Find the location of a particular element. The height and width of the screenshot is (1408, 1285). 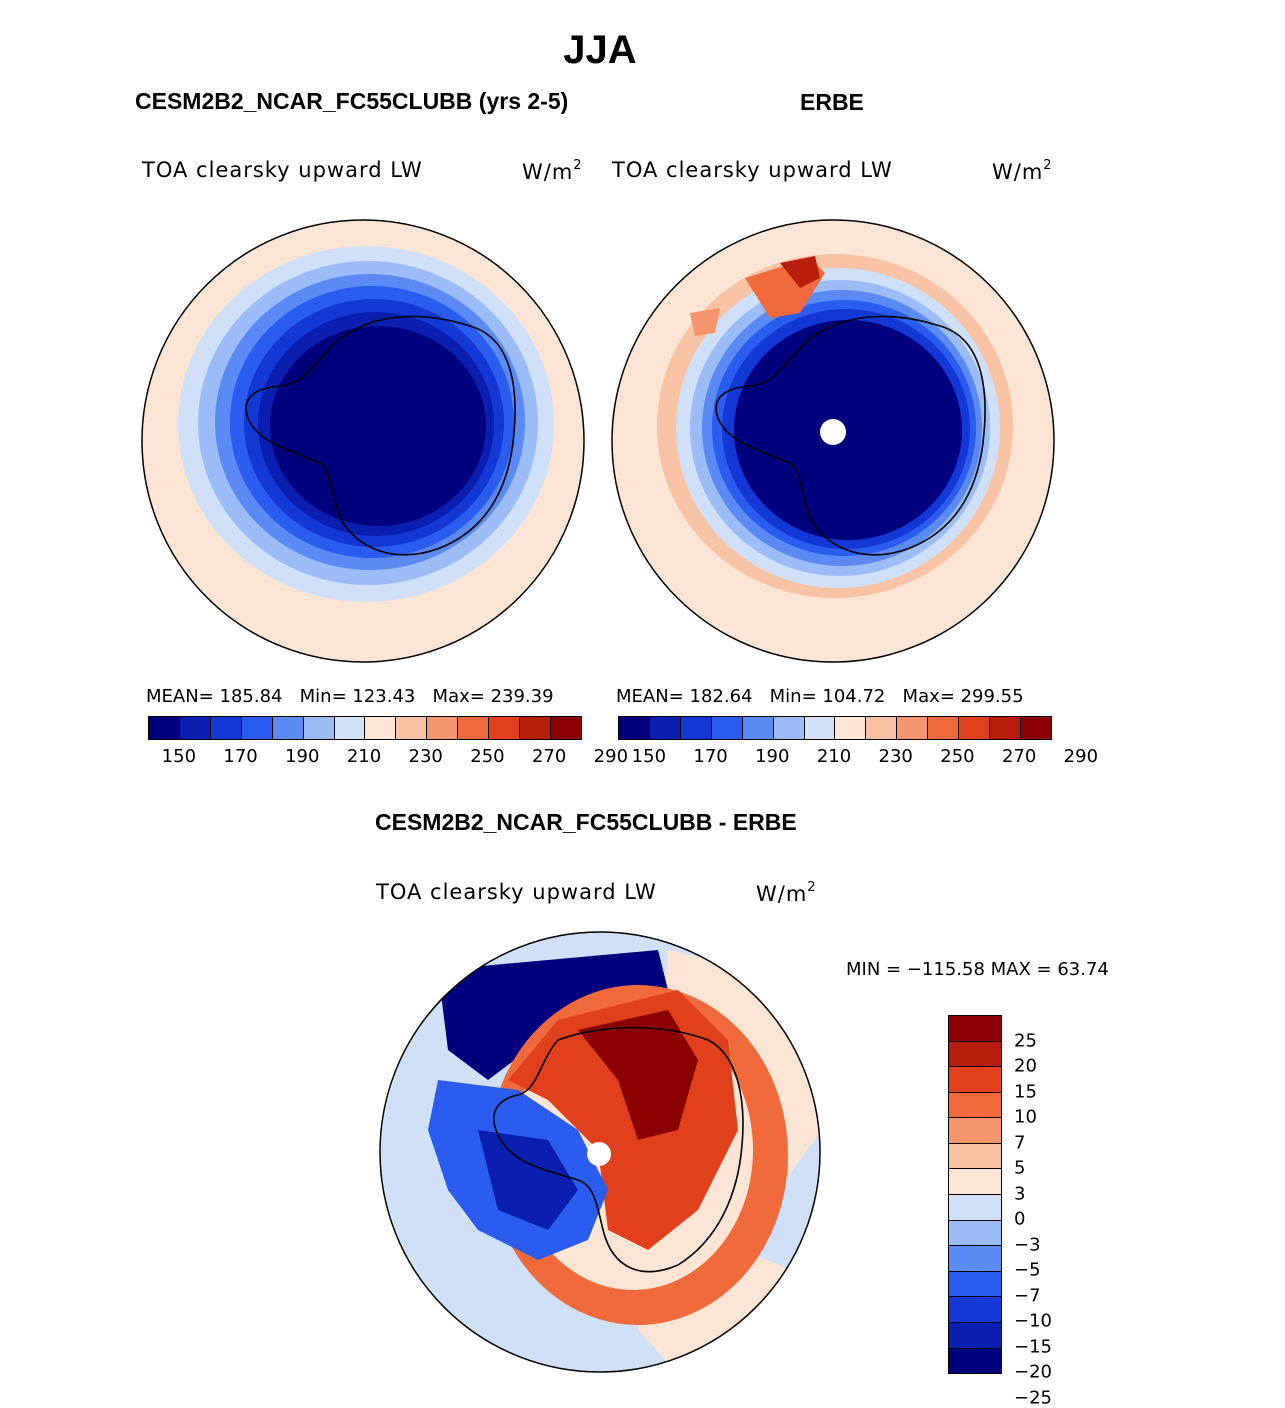

diff-antarctica-coastline is located at coordinates (618, 1149).